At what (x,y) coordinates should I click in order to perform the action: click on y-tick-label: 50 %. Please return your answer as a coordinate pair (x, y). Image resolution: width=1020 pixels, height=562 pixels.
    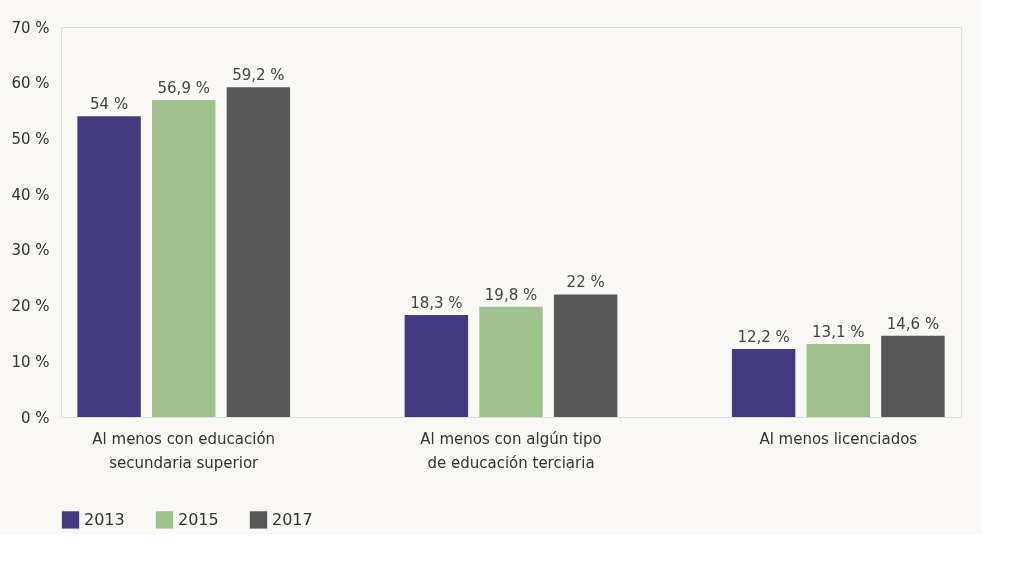
    Looking at the image, I should click on (30, 138).